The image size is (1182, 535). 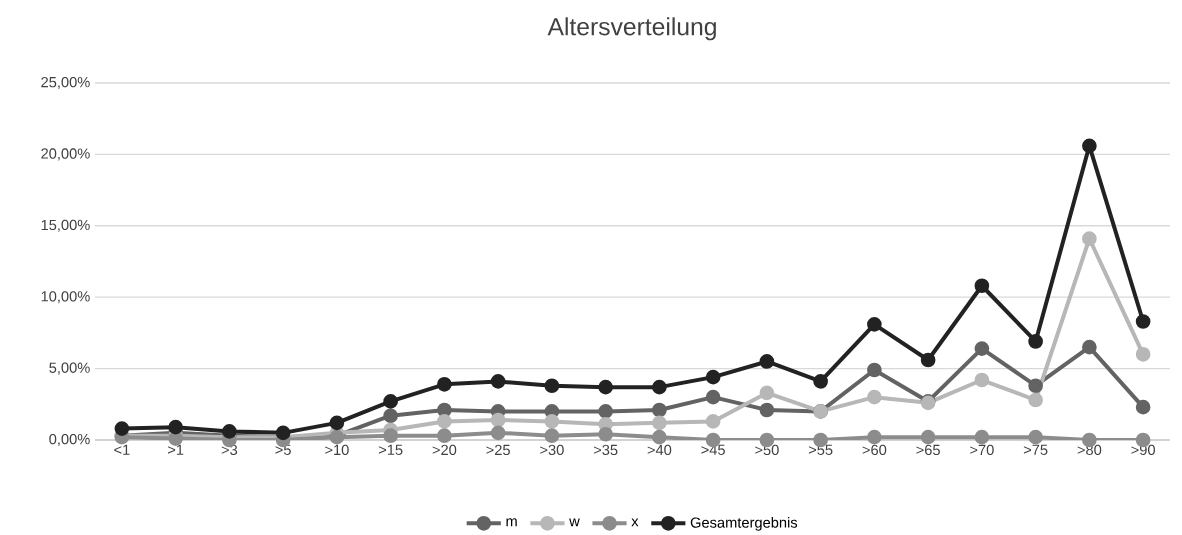 What do you see at coordinates (574, 522) in the screenshot?
I see `legend-label: w` at bounding box center [574, 522].